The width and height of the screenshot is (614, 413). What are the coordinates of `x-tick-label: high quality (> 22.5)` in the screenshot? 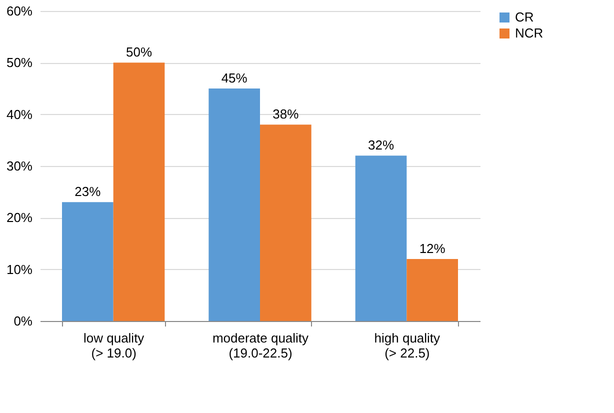 It's located at (407, 345).